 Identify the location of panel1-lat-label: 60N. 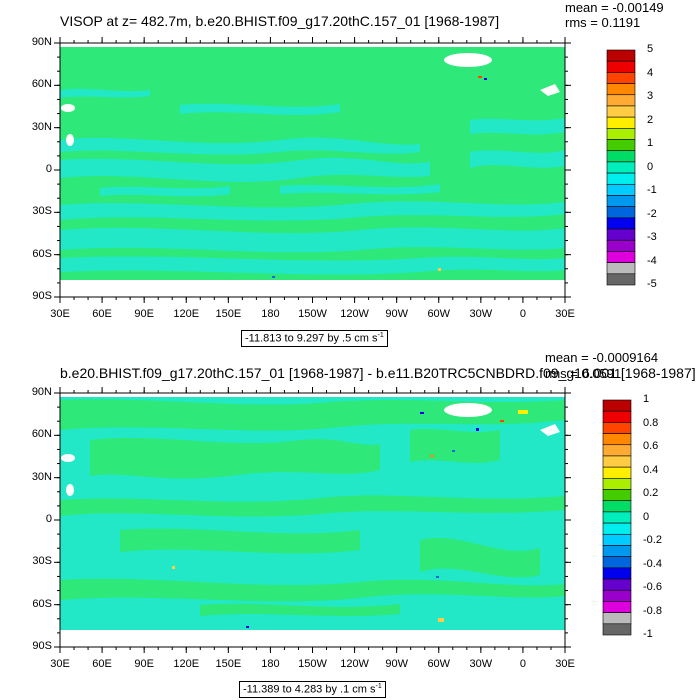
(41, 84).